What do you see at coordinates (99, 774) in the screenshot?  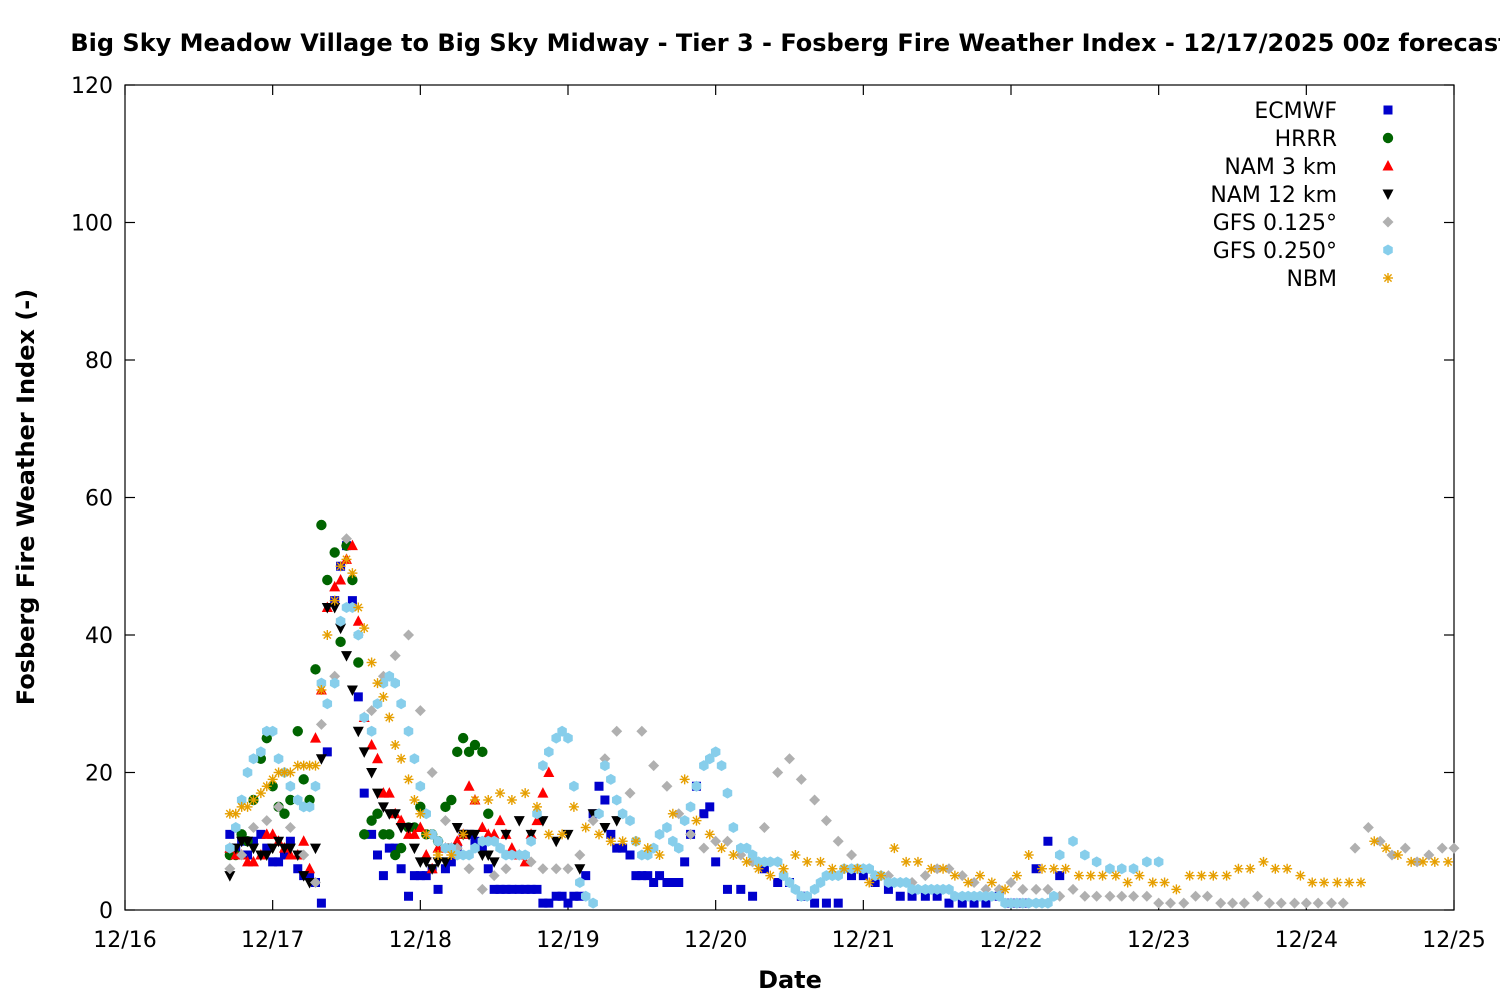 I see `y-tick-label: 20` at bounding box center [99, 774].